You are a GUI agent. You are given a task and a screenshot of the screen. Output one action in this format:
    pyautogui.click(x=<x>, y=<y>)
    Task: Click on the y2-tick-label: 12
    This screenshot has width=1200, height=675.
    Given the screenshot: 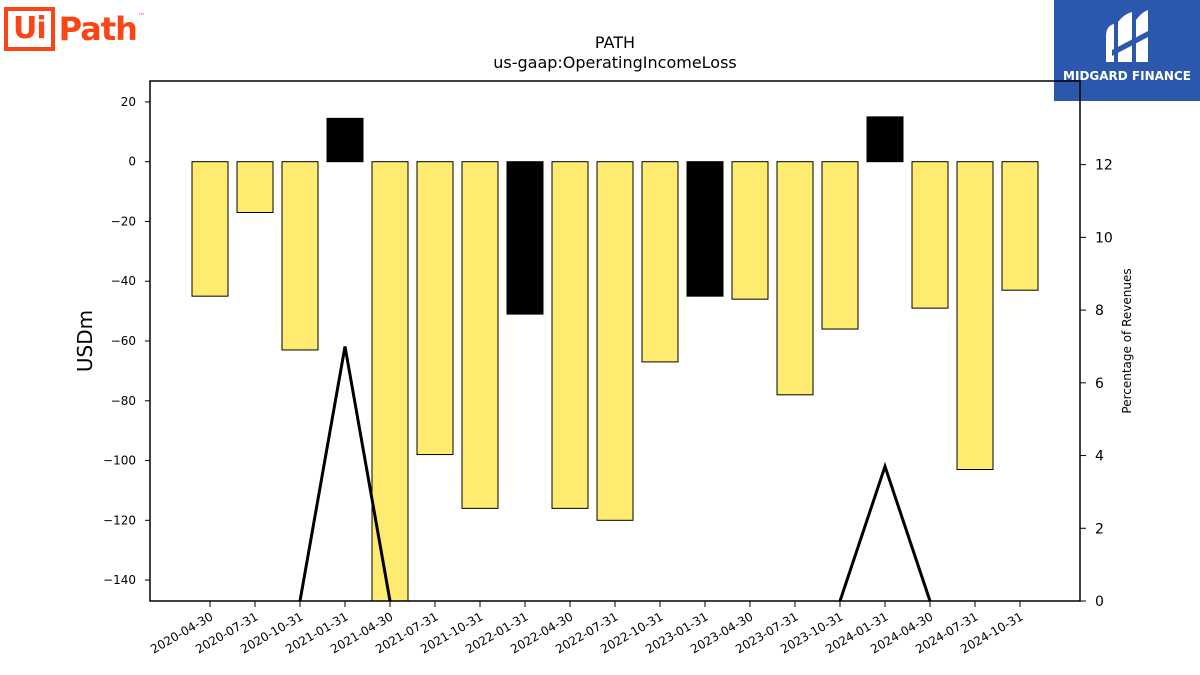 What is the action you would take?
    pyautogui.click(x=1104, y=166)
    